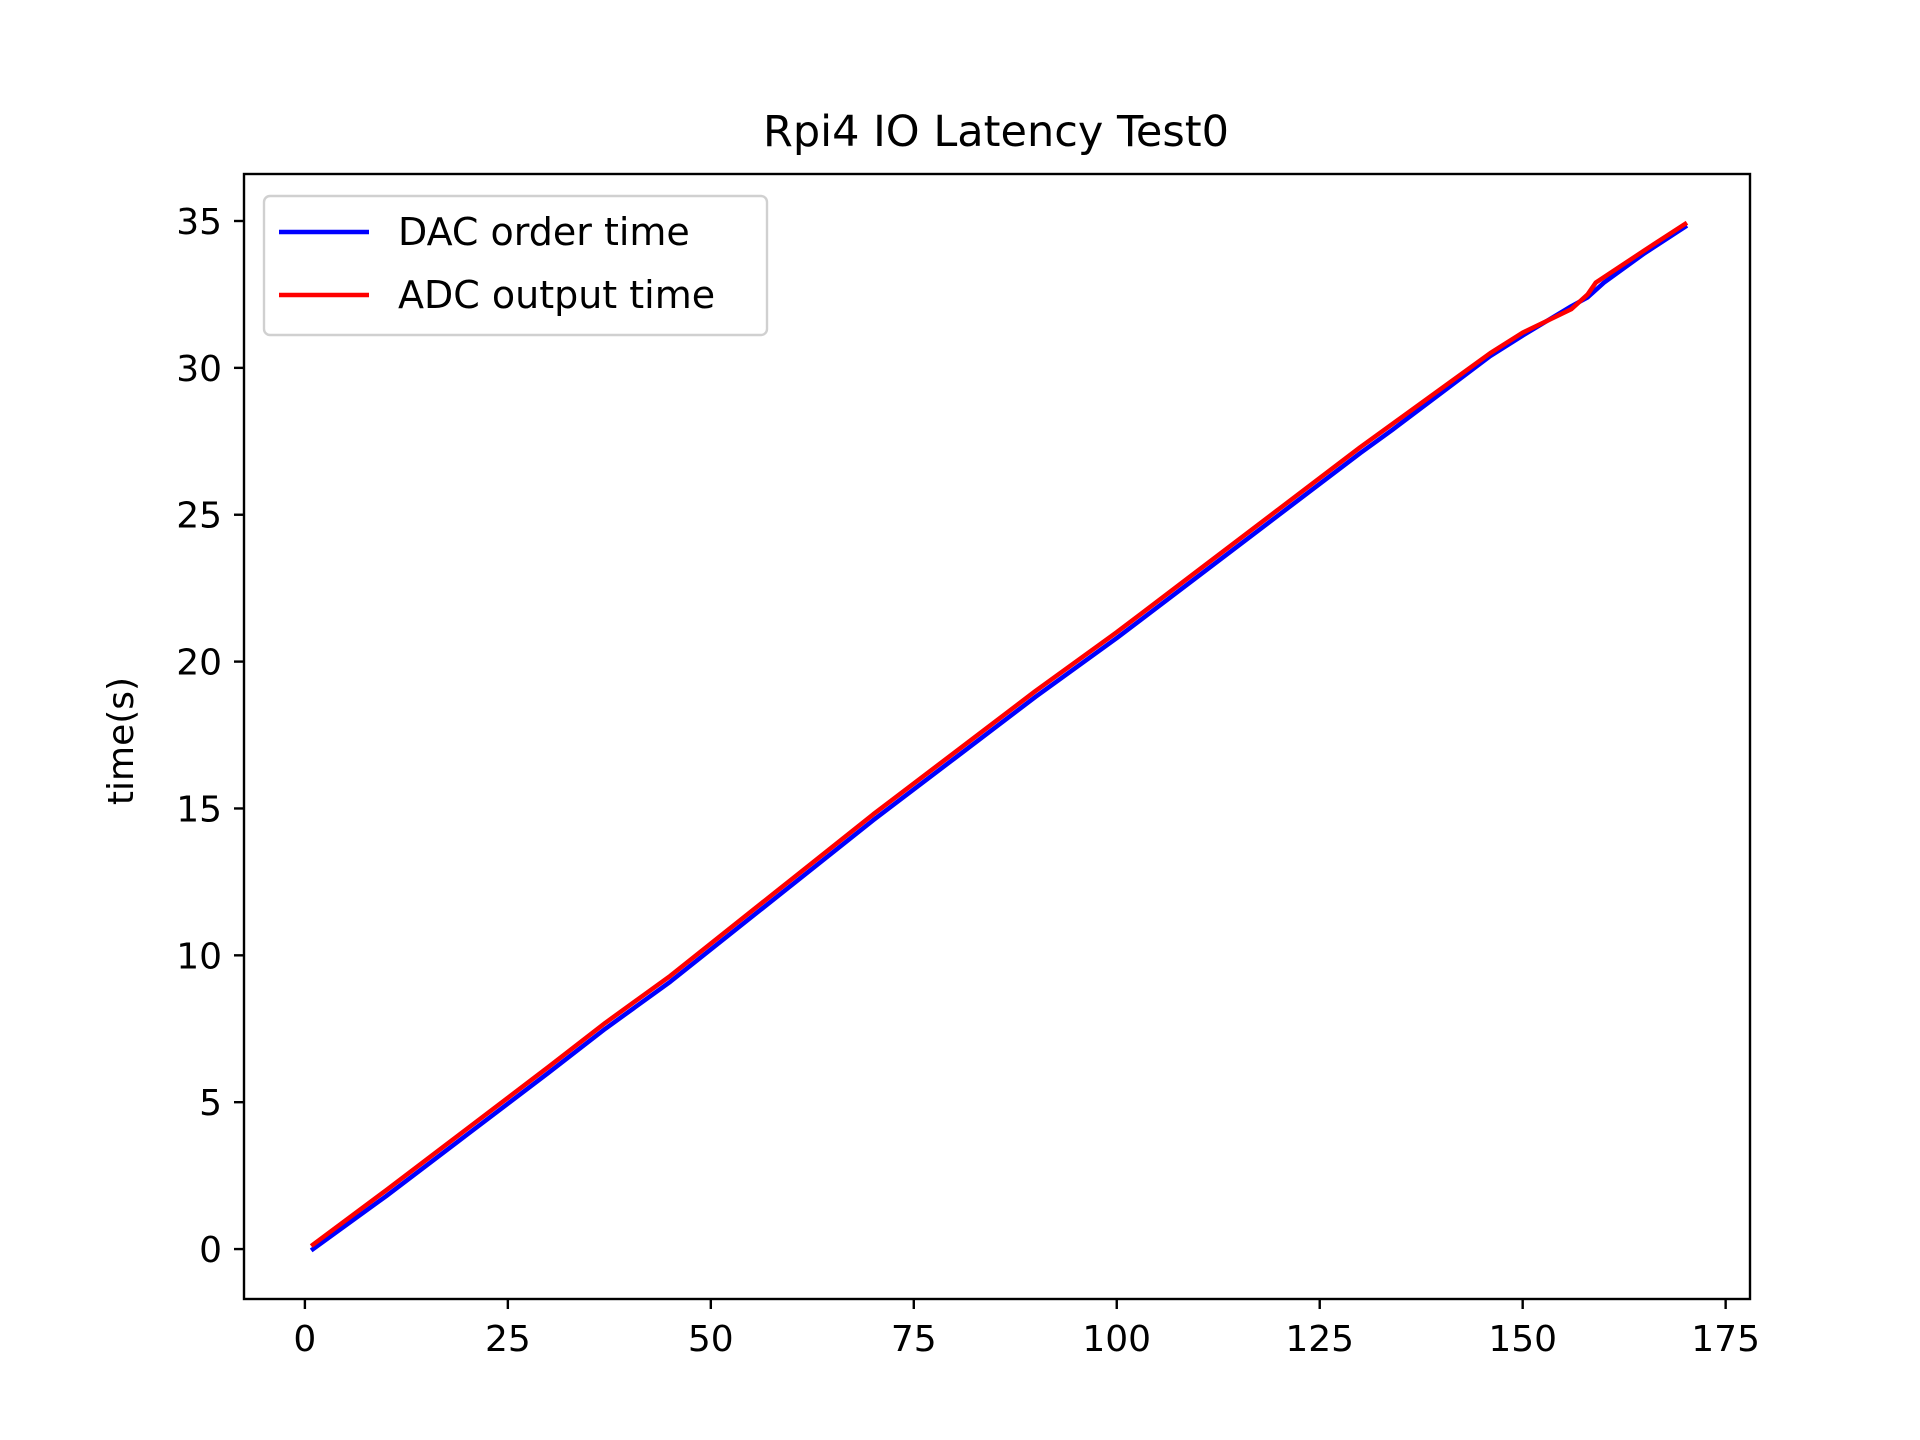  What do you see at coordinates (1116, 1339) in the screenshot?
I see `x-tick-label: 100` at bounding box center [1116, 1339].